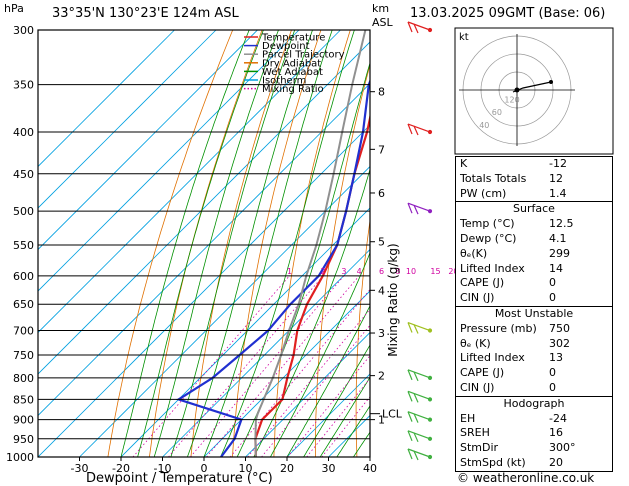 The image size is (629, 486). What do you see at coordinates (515, 343) in the screenshot?
I see `mu-row: θₑ (K) 302` at bounding box center [515, 343].